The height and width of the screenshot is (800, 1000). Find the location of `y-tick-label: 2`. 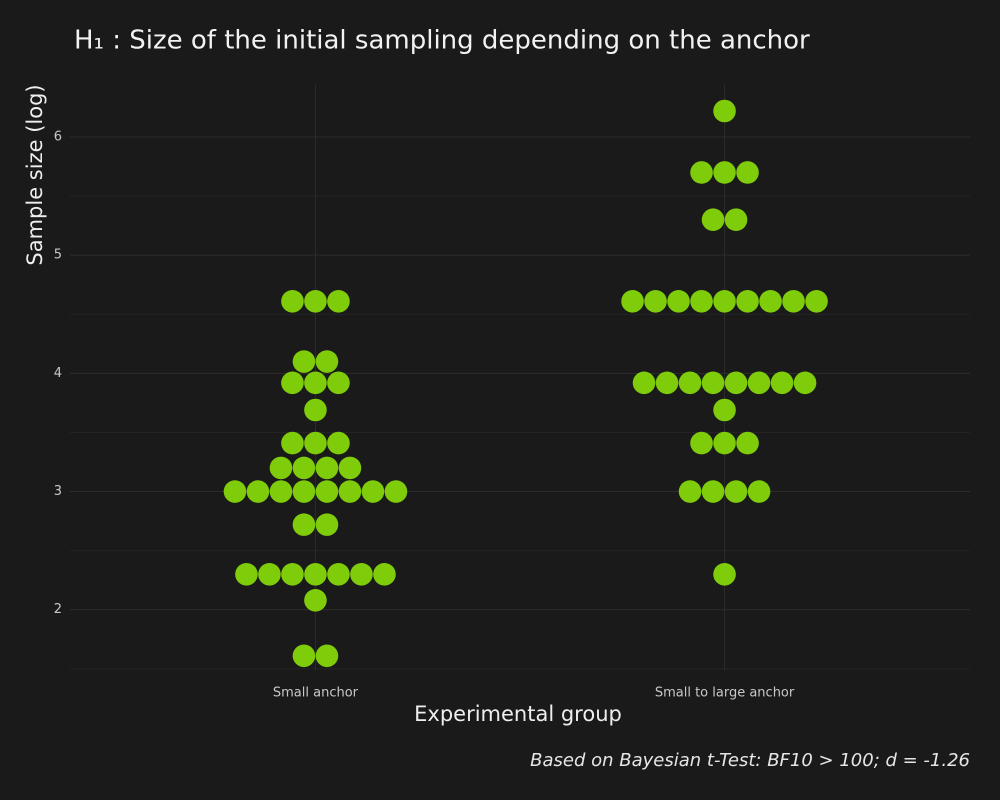

y-tick-label: 2 is located at coordinates (58, 609).